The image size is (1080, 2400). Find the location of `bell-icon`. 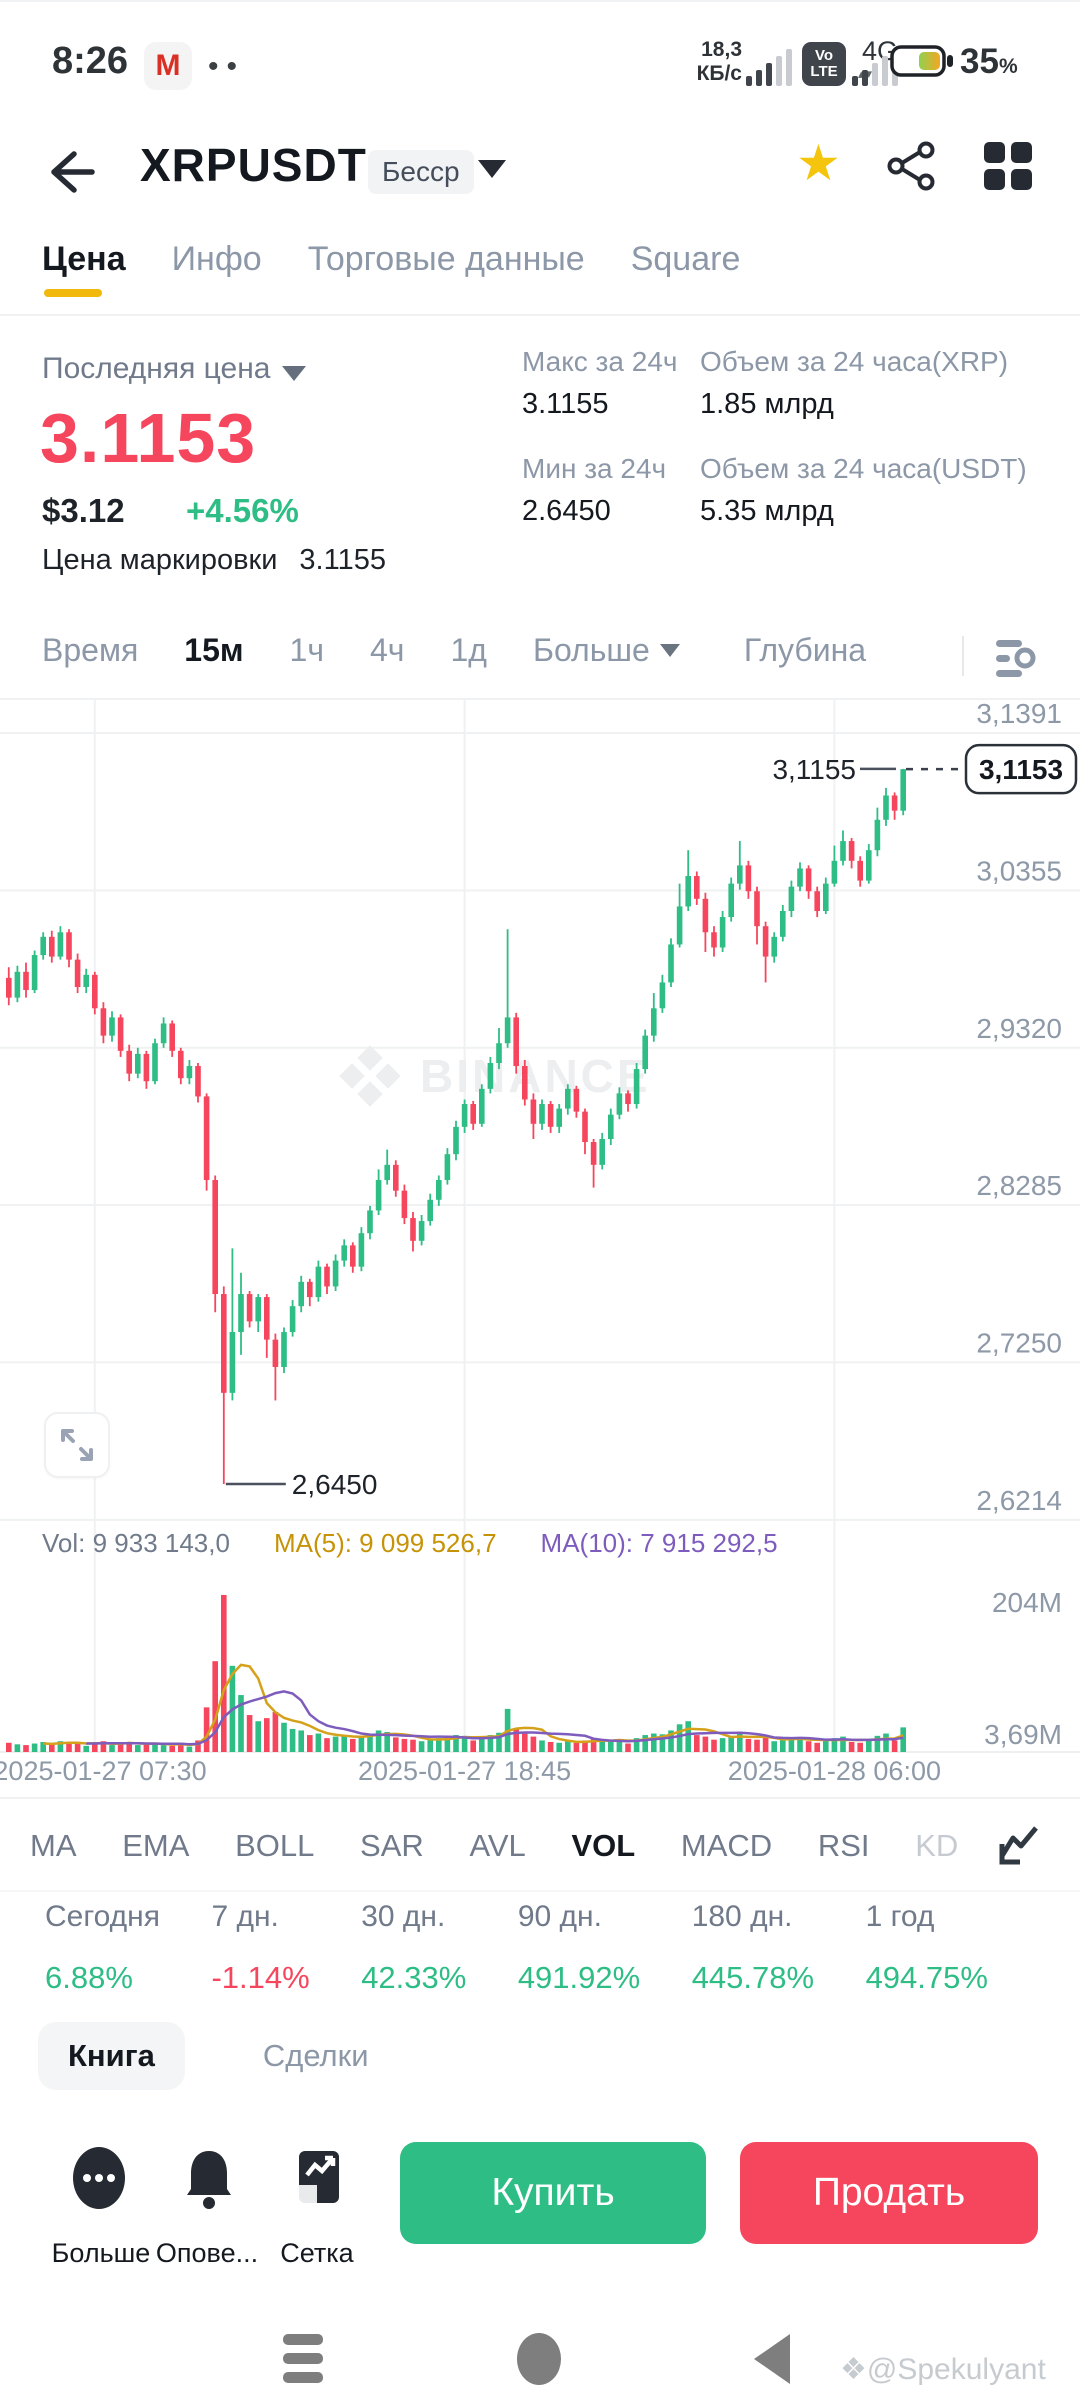

bell-icon is located at coordinates (209, 2180).